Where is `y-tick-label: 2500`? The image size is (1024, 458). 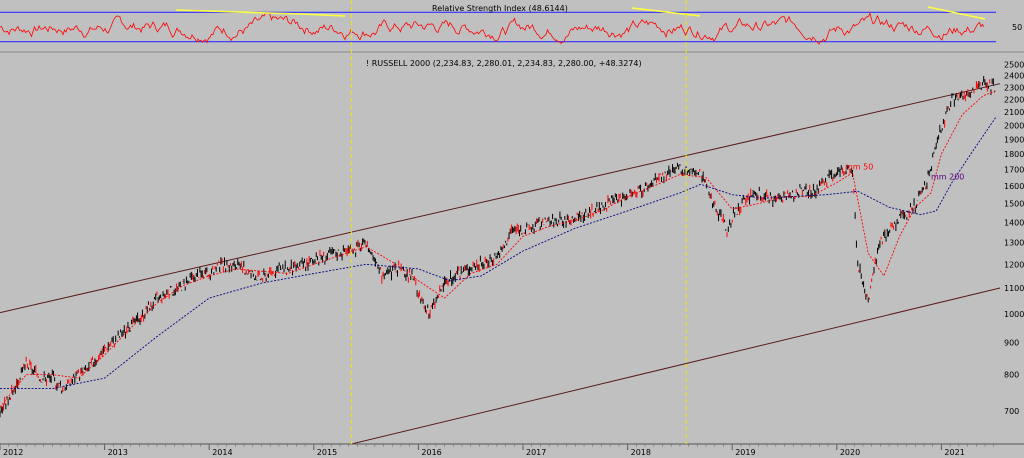
y-tick-label: 2500 is located at coordinates (1014, 65).